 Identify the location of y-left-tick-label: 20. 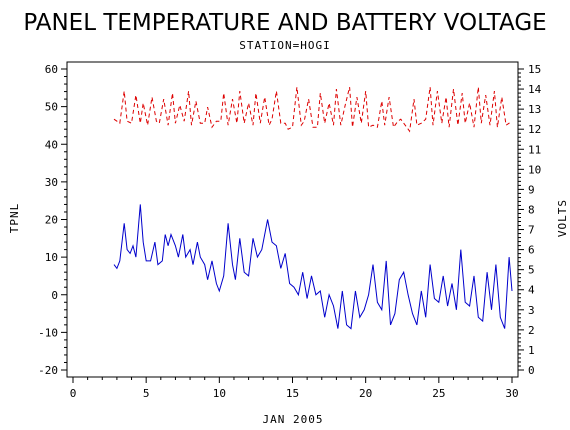
(51, 220).